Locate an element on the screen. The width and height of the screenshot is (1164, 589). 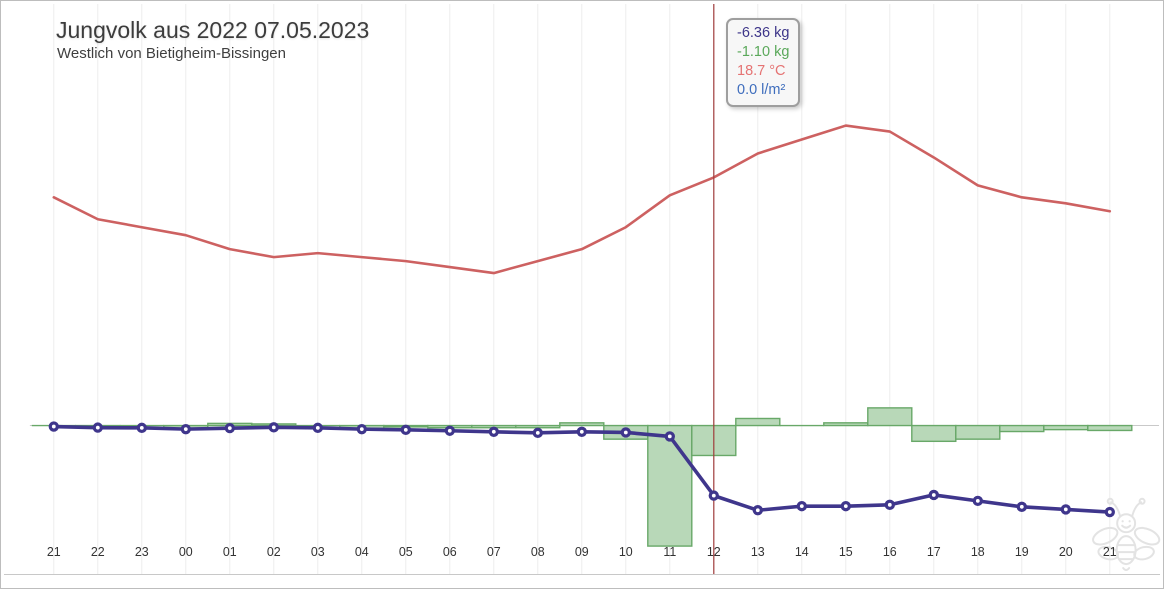
bee-watermark-icon is located at coordinates (1126, 534).